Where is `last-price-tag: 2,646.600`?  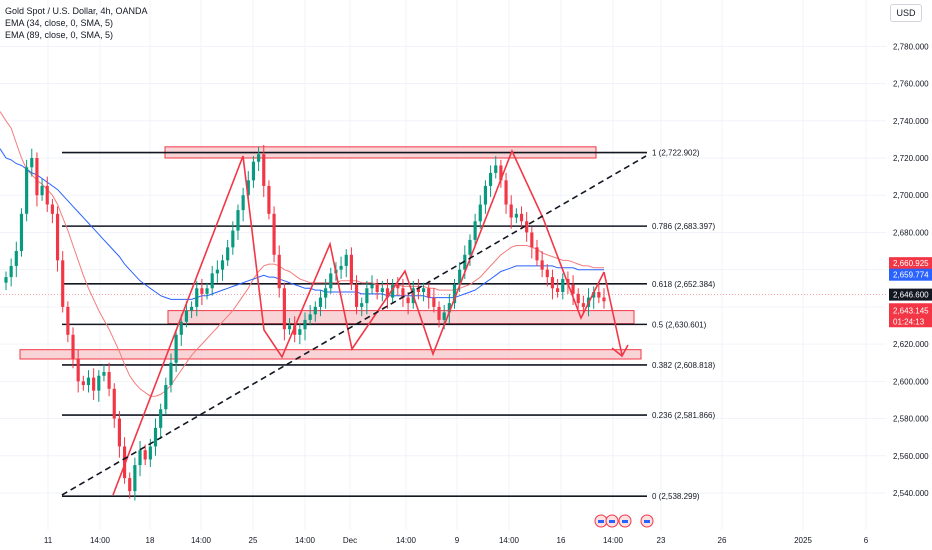
last-price-tag: 2,646.600 is located at coordinates (911, 295).